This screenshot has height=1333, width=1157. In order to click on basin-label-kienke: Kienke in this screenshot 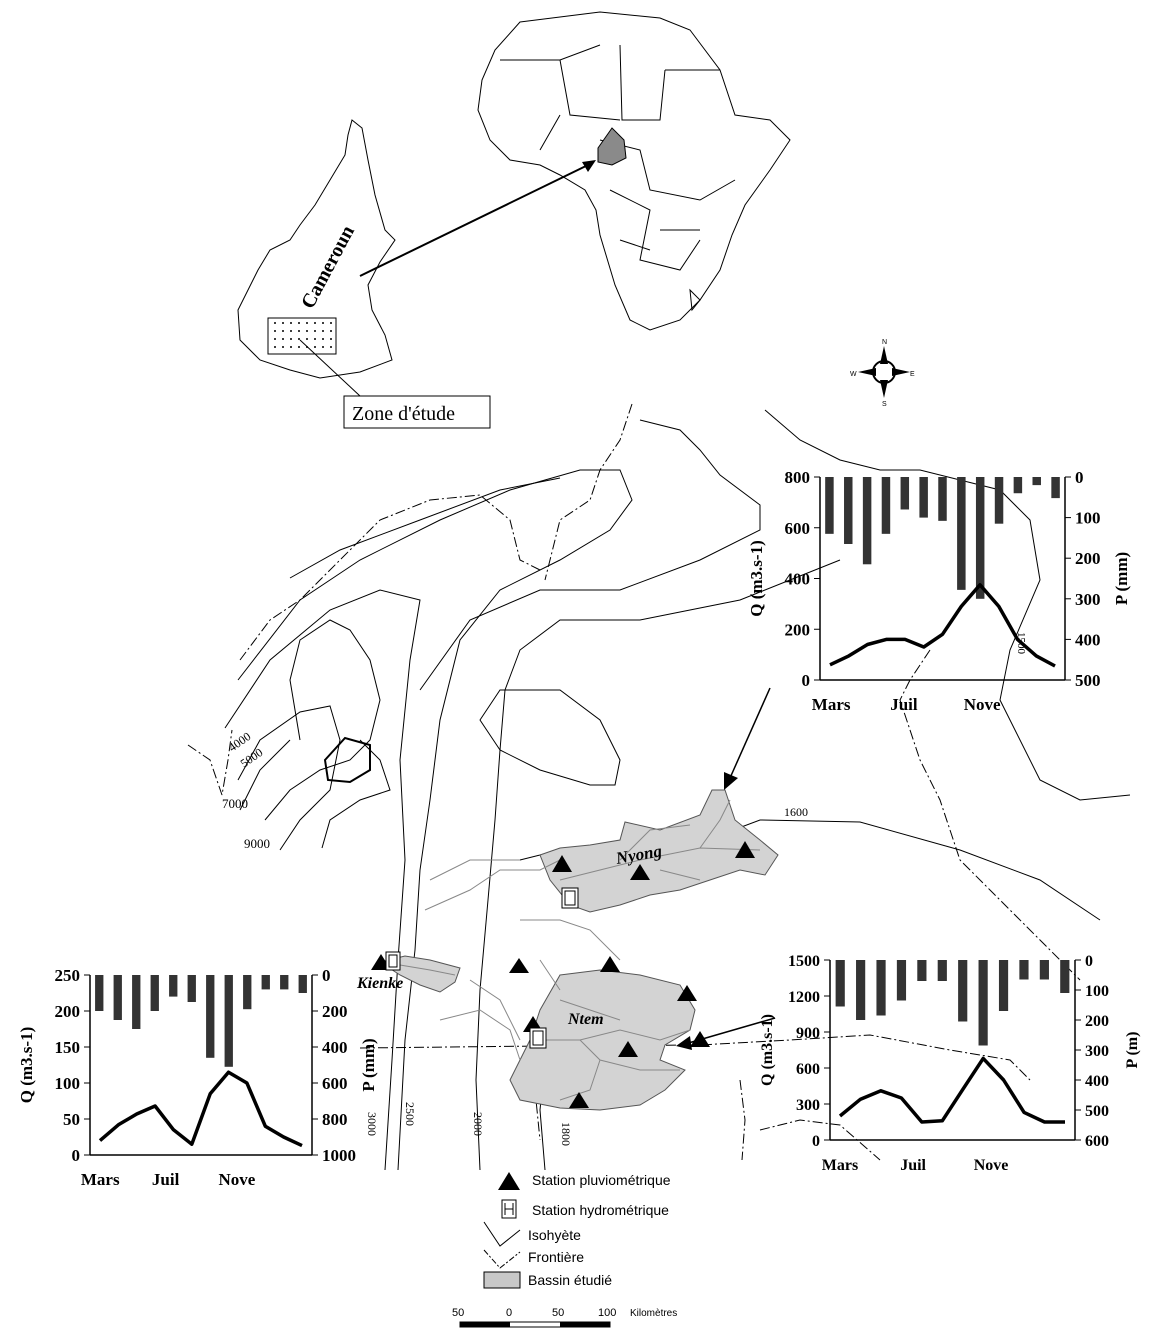, I will do `click(379, 983)`.